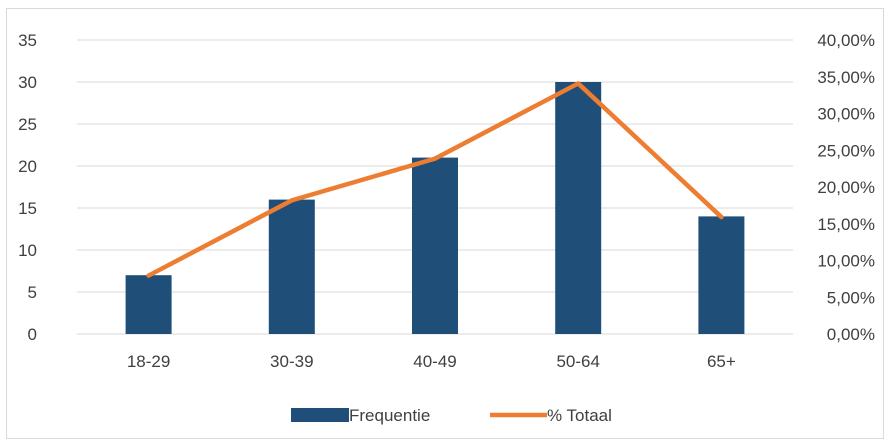  What do you see at coordinates (27, 250) in the screenshot?
I see `left-tick-label: 10` at bounding box center [27, 250].